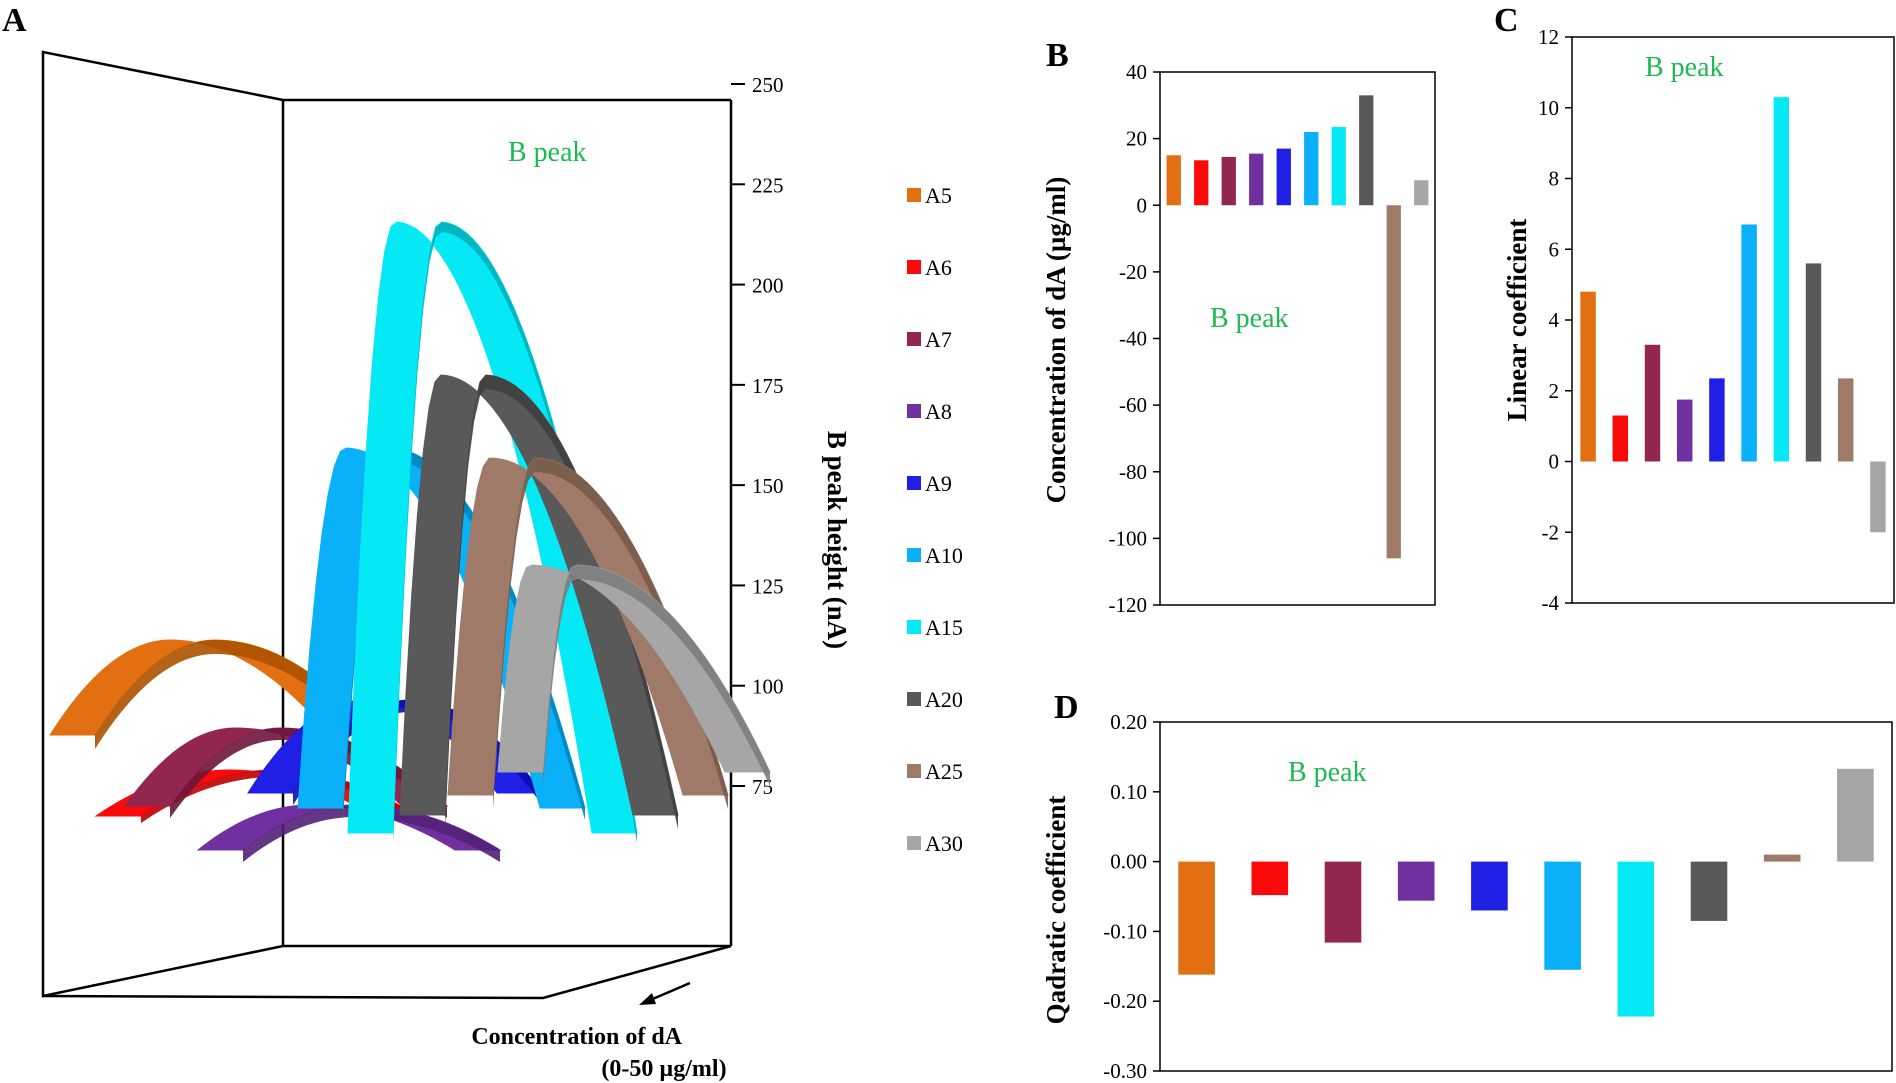 This screenshot has width=1896, height=1083. What do you see at coordinates (387, 972) in the screenshot?
I see `box-floor-front` at bounding box center [387, 972].